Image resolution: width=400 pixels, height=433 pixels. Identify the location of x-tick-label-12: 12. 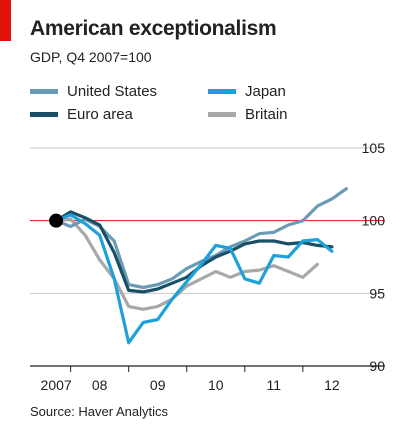
(332, 385).